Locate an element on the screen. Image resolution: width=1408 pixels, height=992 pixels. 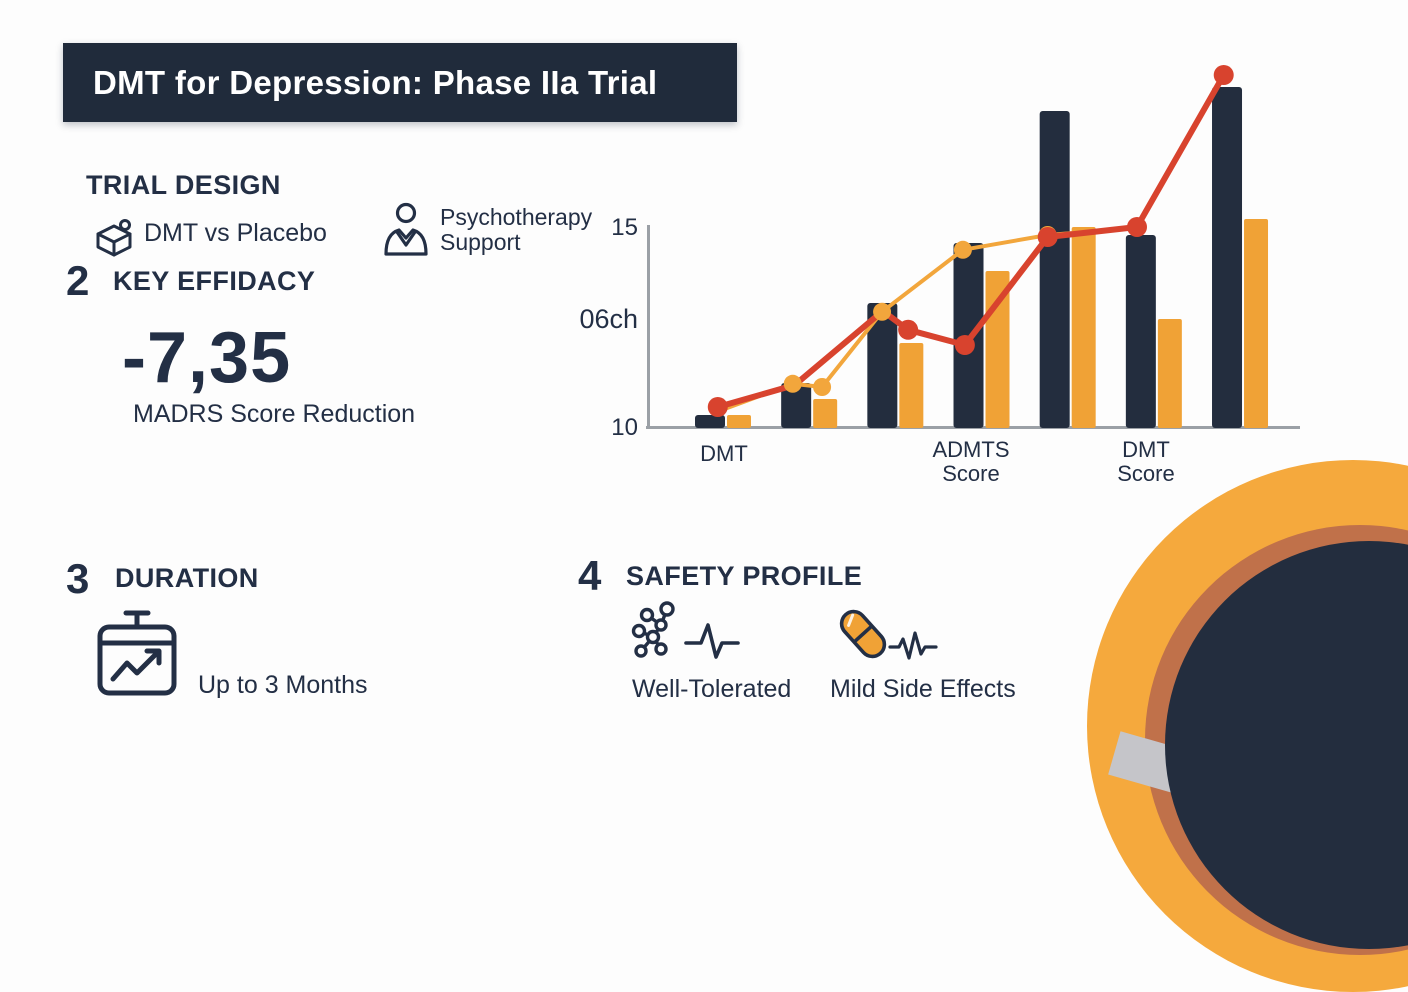
duration-heading: DURATION is located at coordinates (187, 578).